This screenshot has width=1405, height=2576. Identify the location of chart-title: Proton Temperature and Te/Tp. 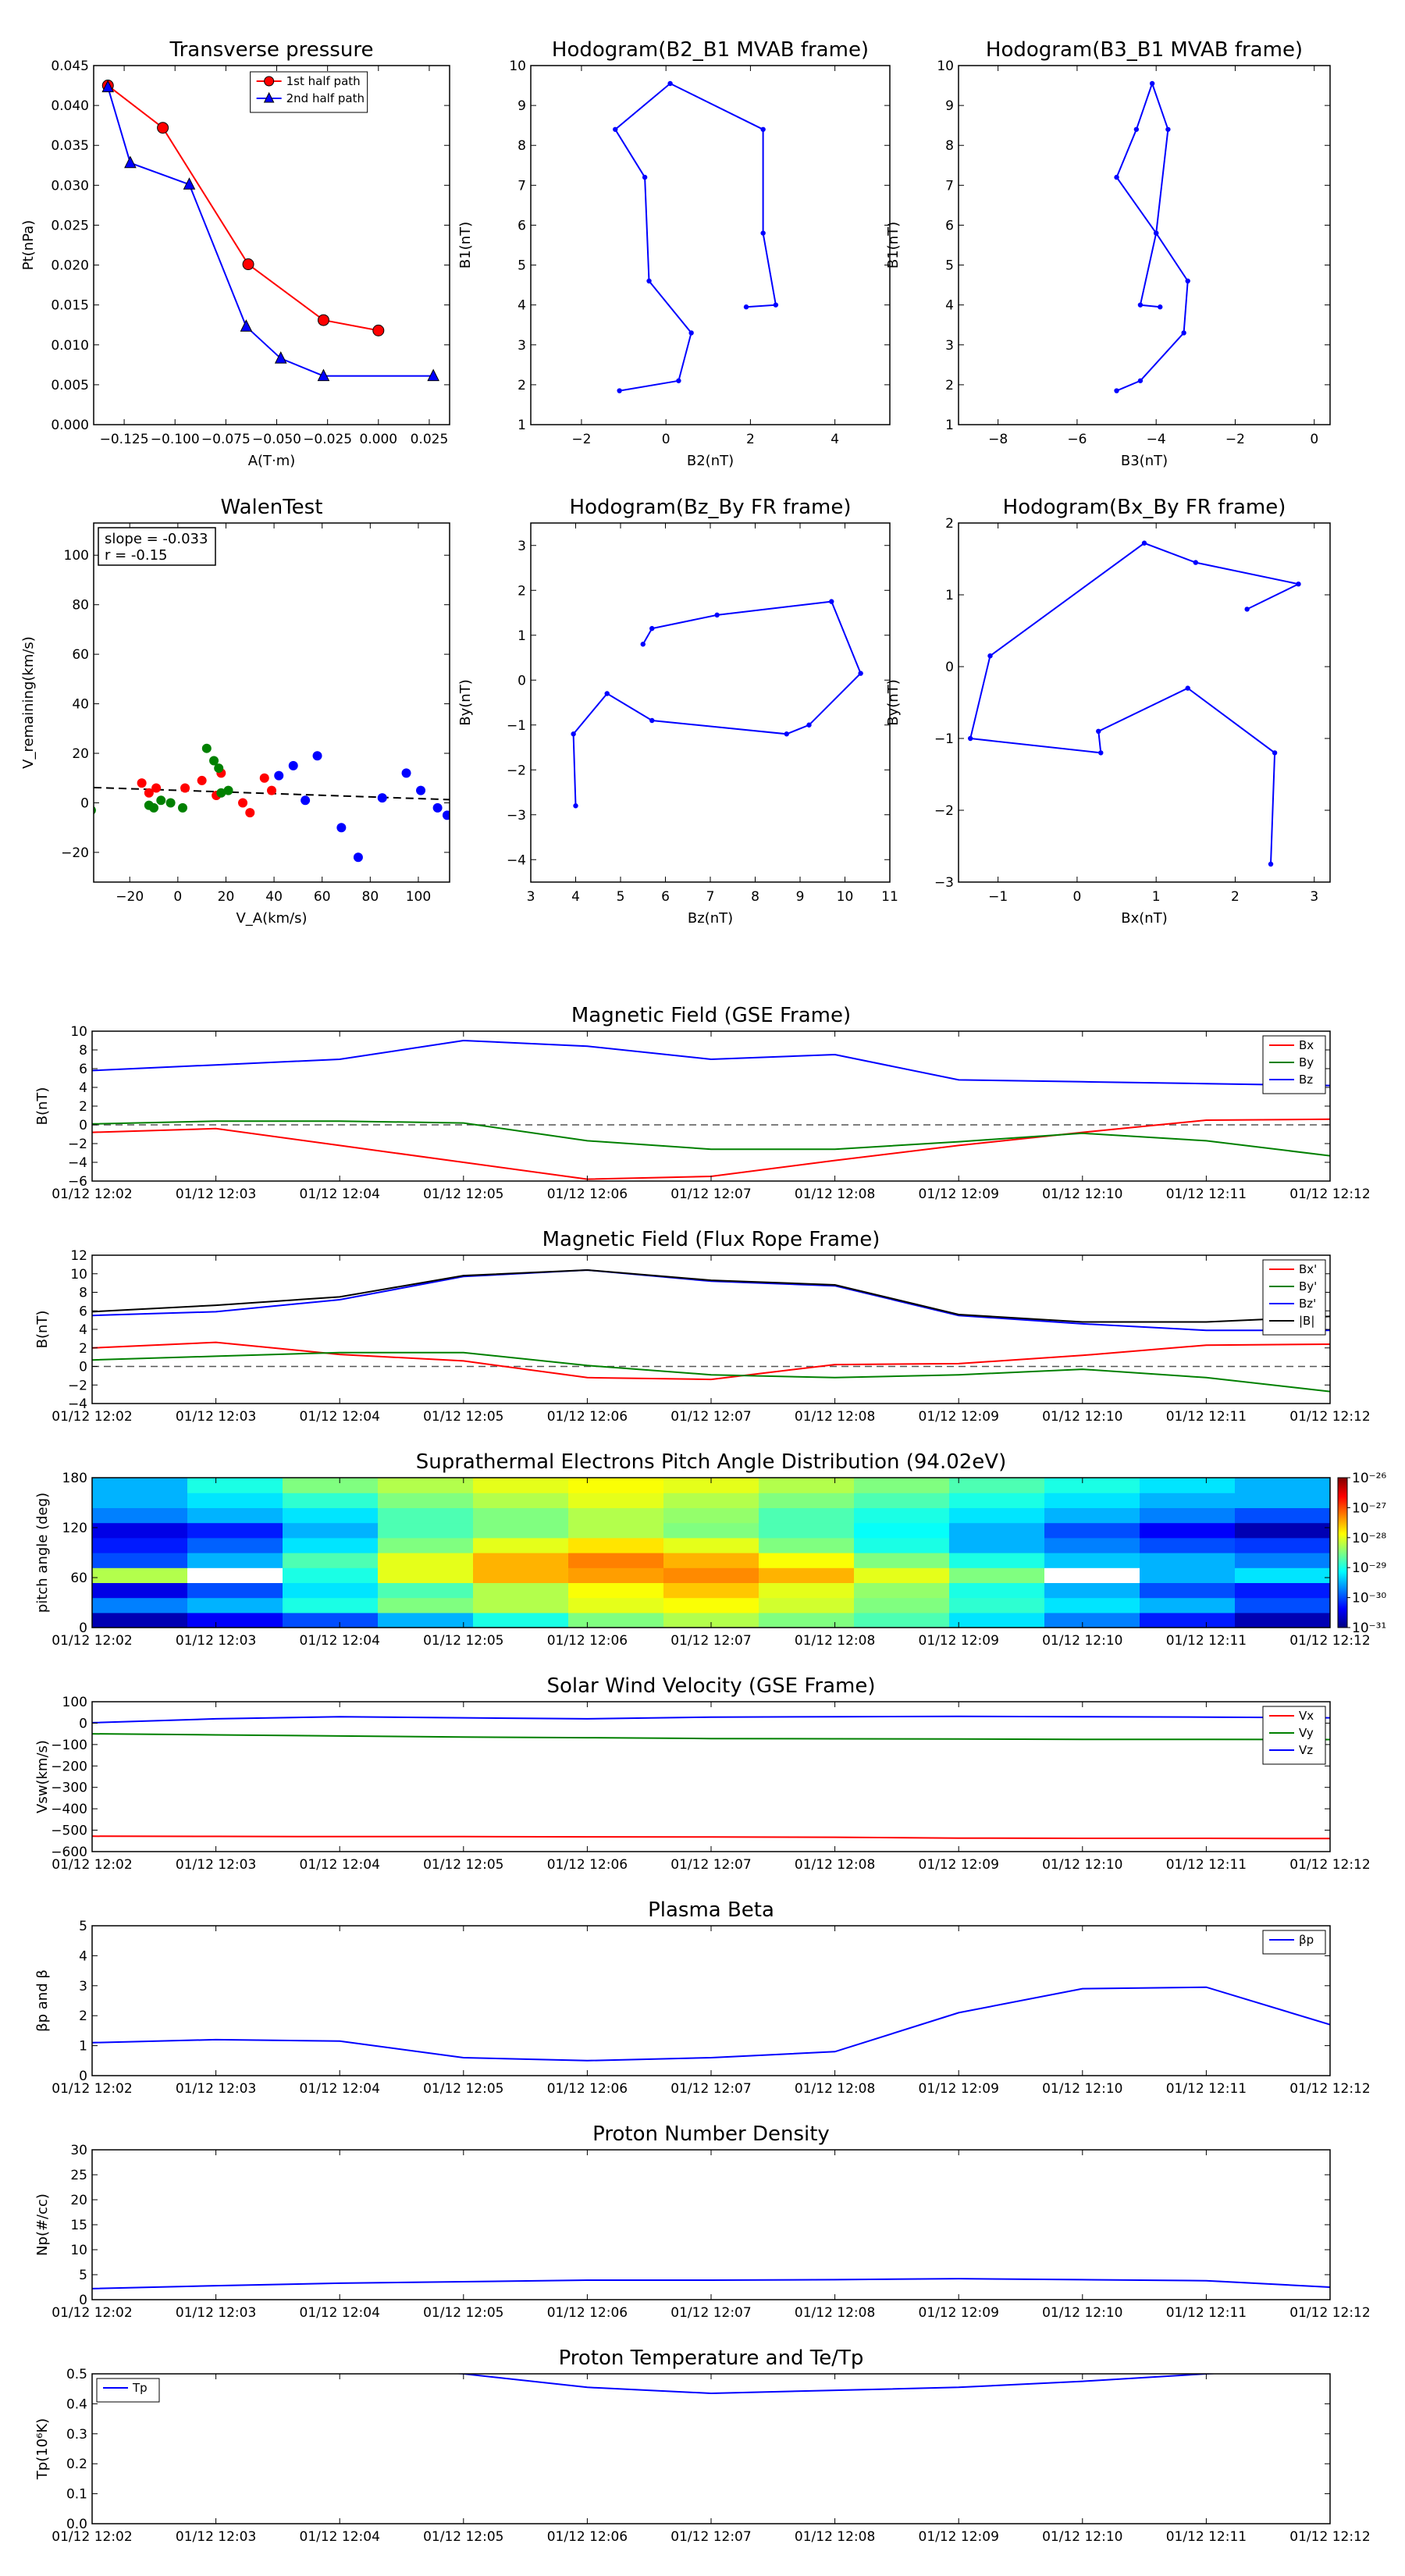
(712, 2358).